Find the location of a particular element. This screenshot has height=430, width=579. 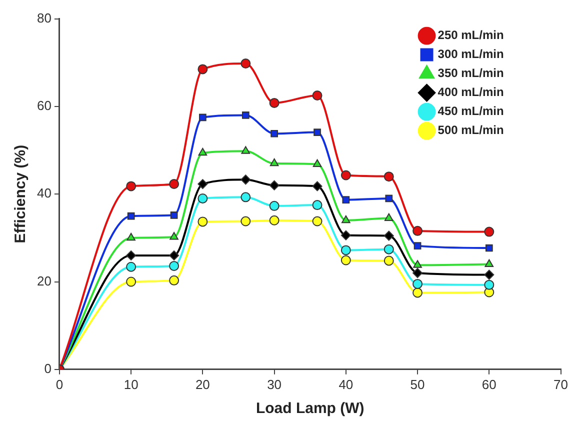

y-tick-label: 40 is located at coordinates (44, 193).